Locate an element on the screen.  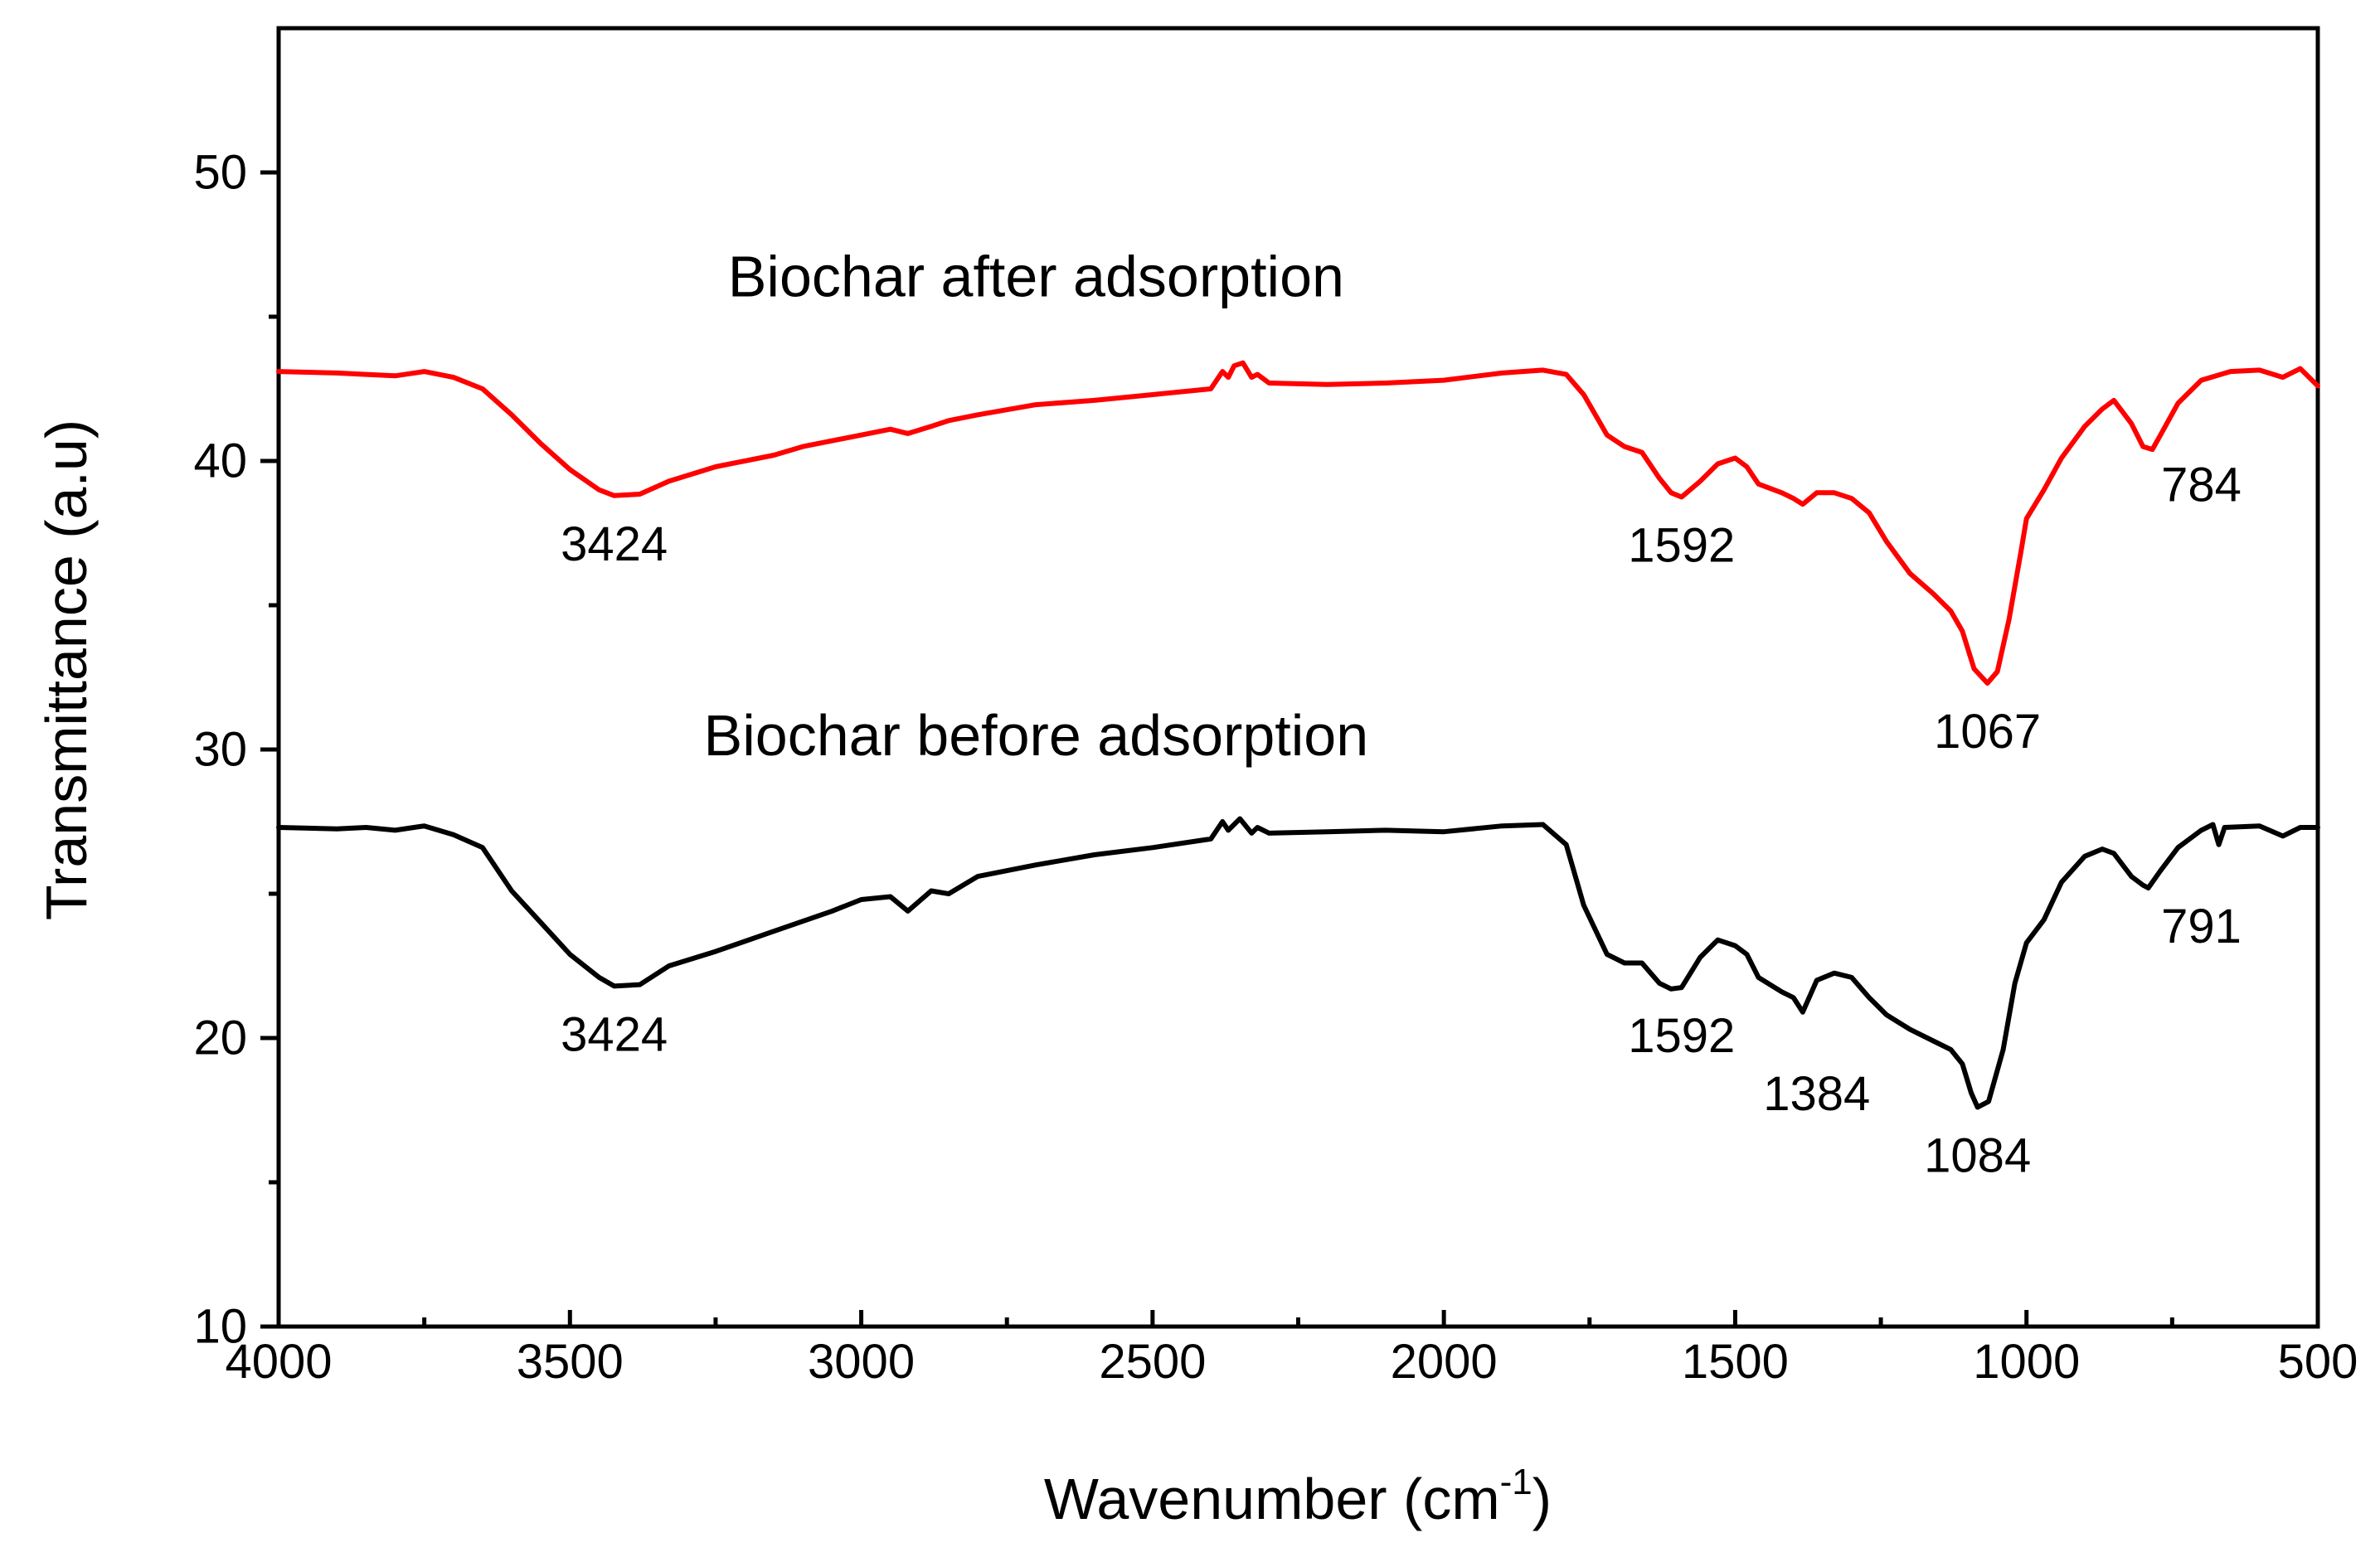
x-axis-title: Wavenumber (cm-1) is located at coordinates (1298, 1497).